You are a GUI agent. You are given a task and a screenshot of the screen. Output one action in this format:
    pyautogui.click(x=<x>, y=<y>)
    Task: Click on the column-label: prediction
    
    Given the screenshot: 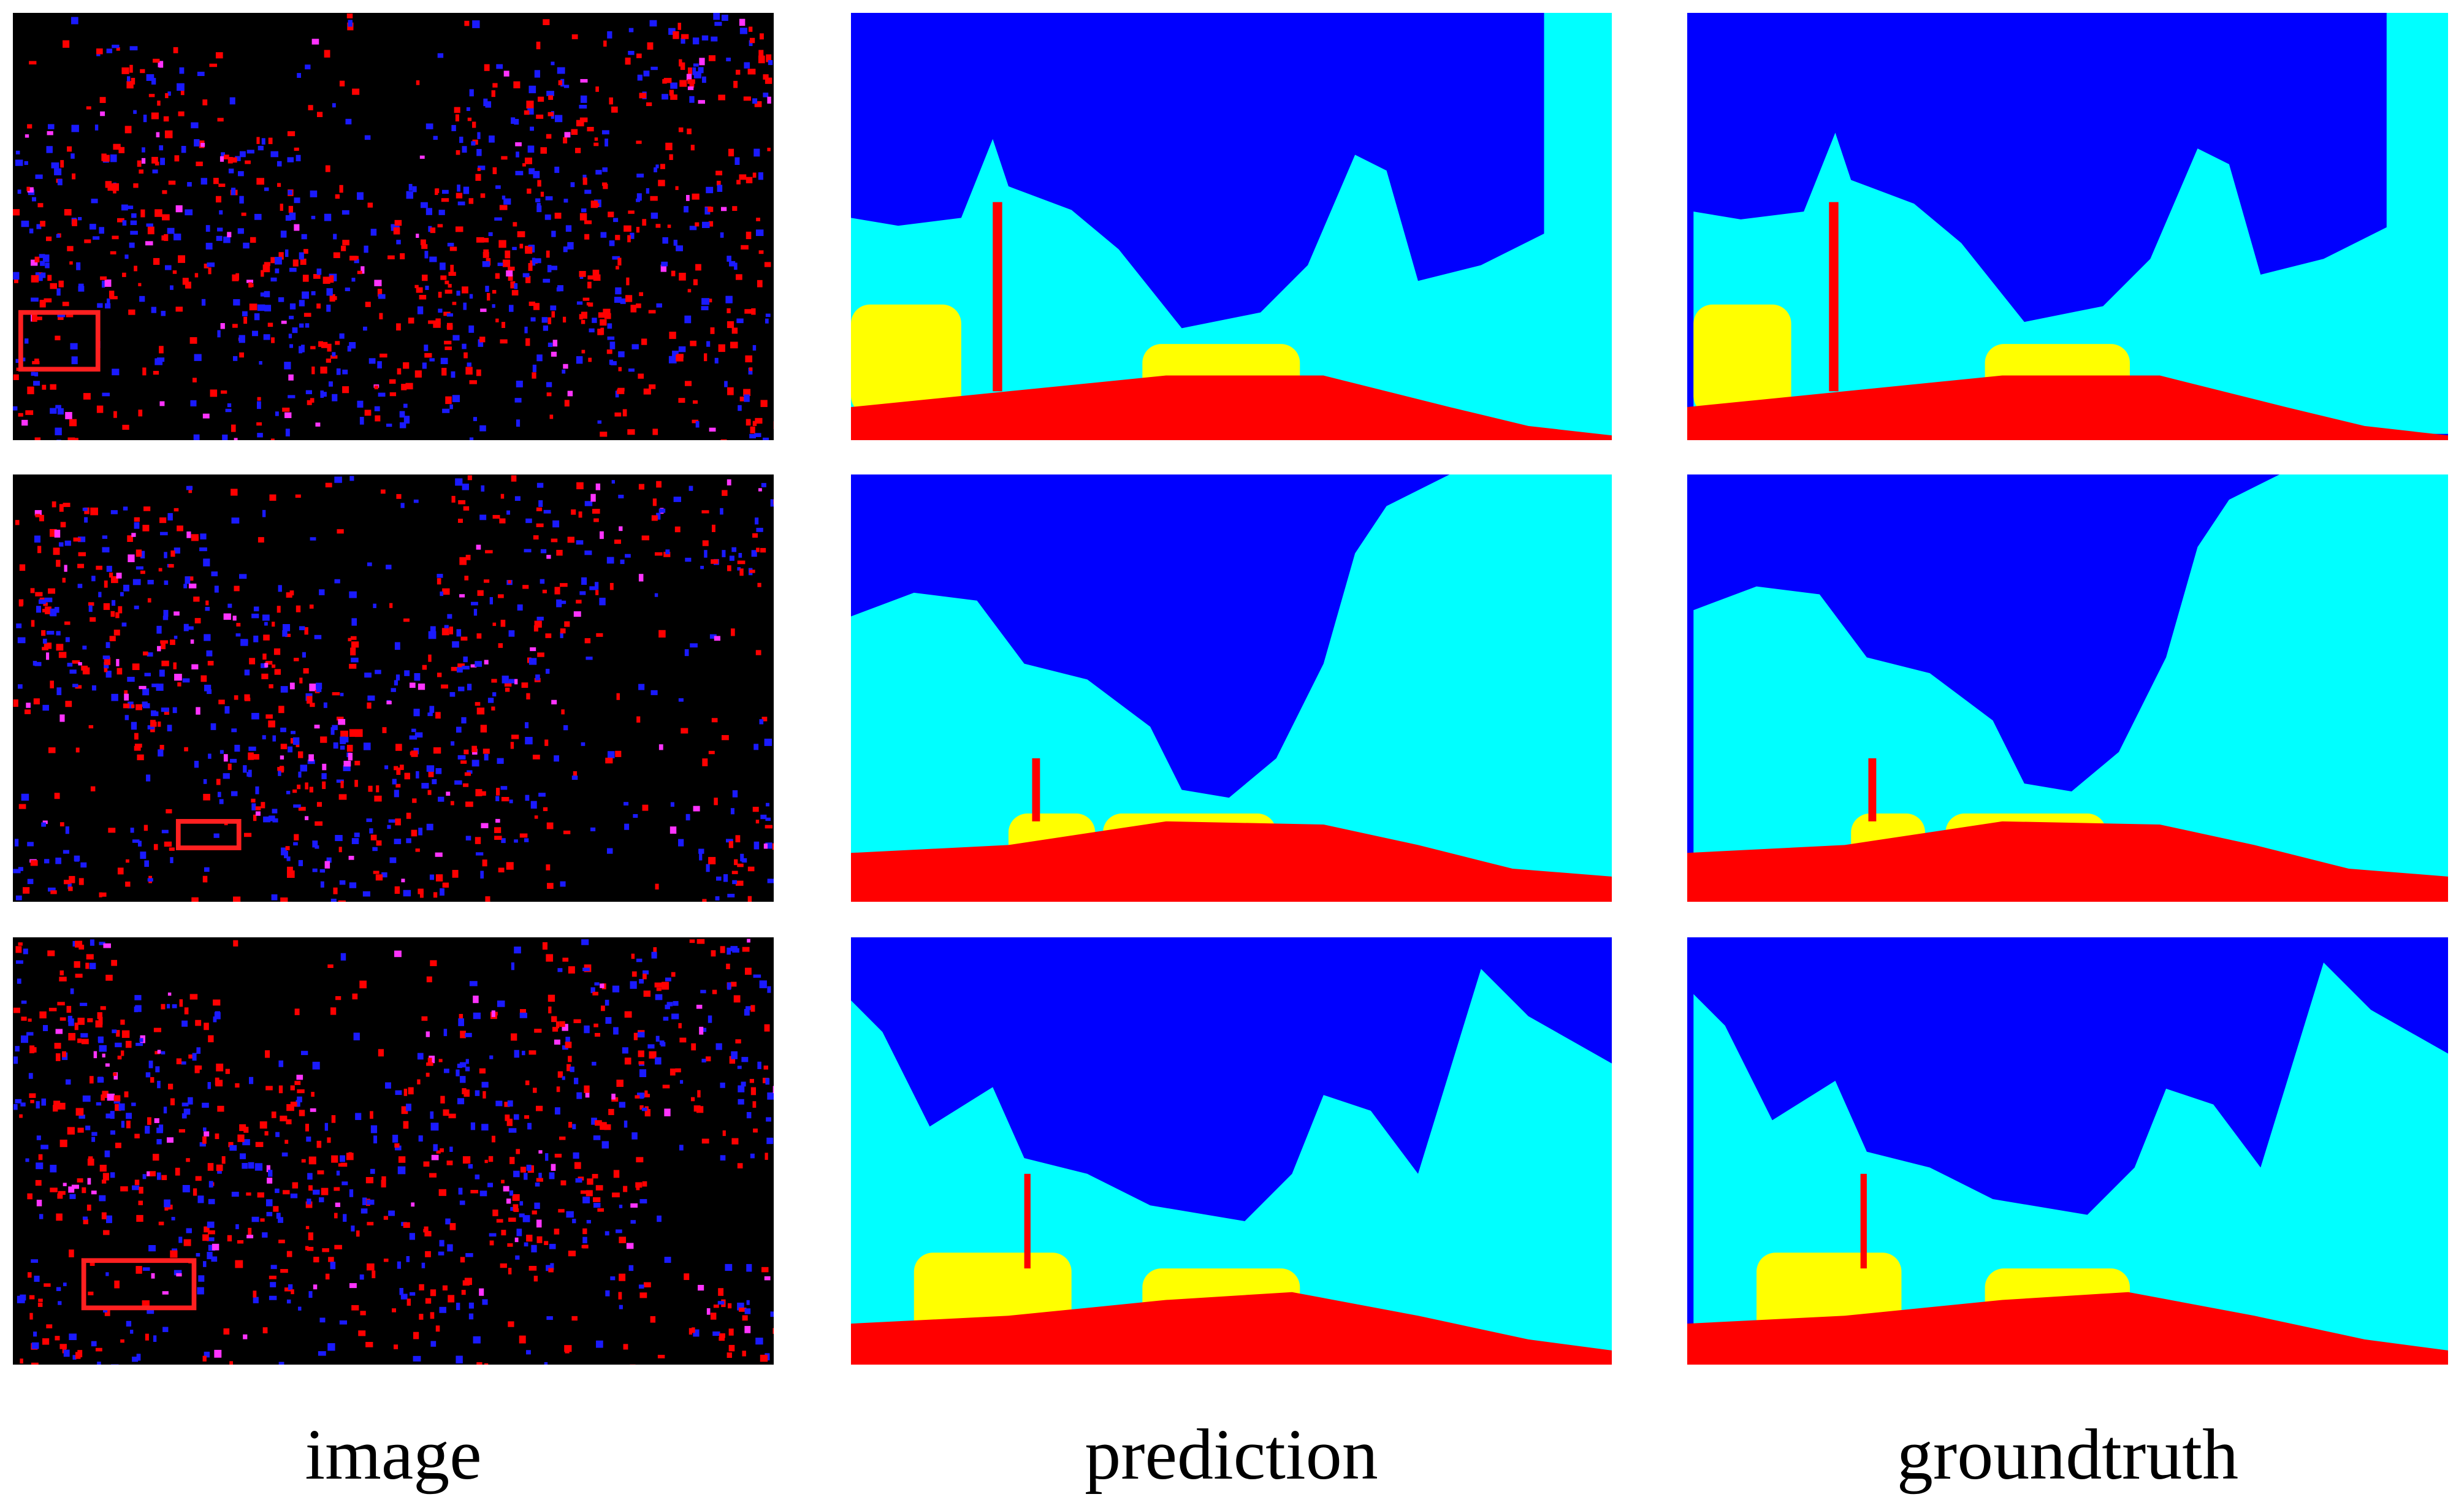 What is the action you would take?
    pyautogui.click(x=1231, y=1454)
    